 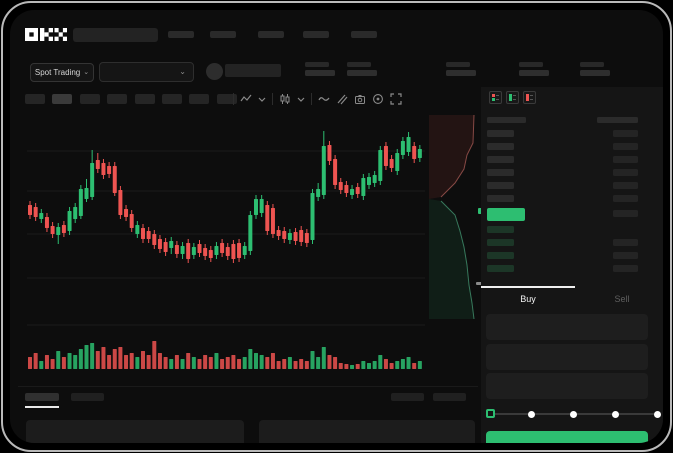 I want to click on pair-name-placeholder, so click(x=253, y=70).